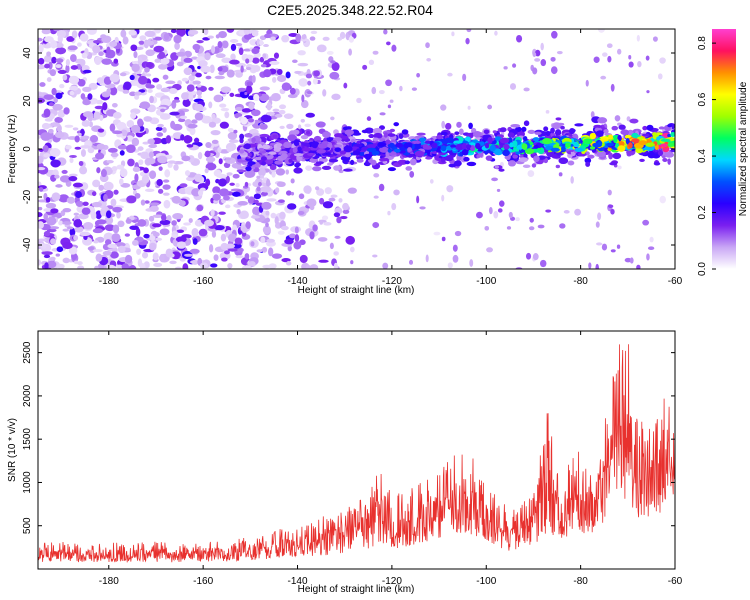 The height and width of the screenshot is (600, 750). I want to click on y-tick-label: 1500, so click(27, 439).